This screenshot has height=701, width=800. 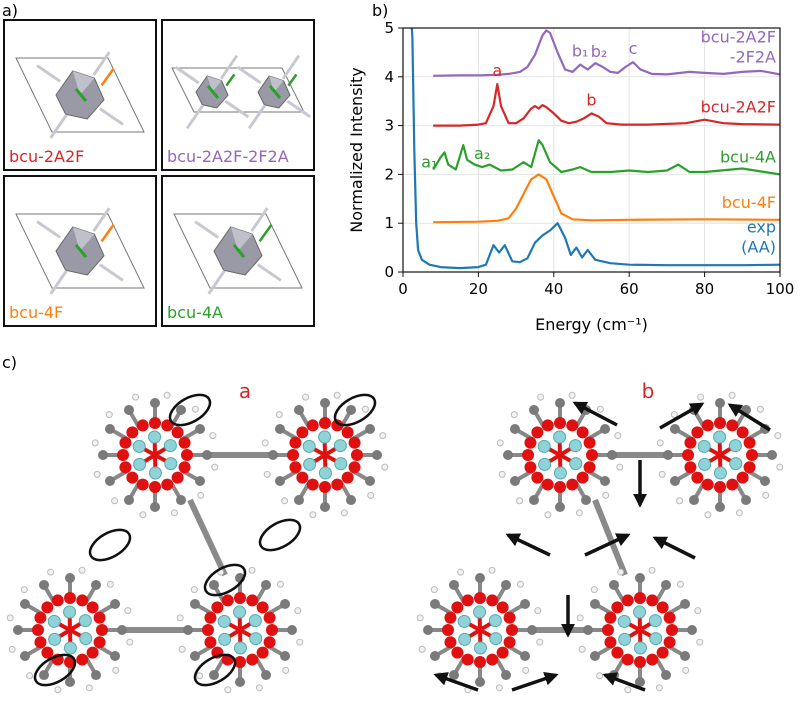 What do you see at coordinates (389, 126) in the screenshot?
I see `y-tick-label: 3` at bounding box center [389, 126].